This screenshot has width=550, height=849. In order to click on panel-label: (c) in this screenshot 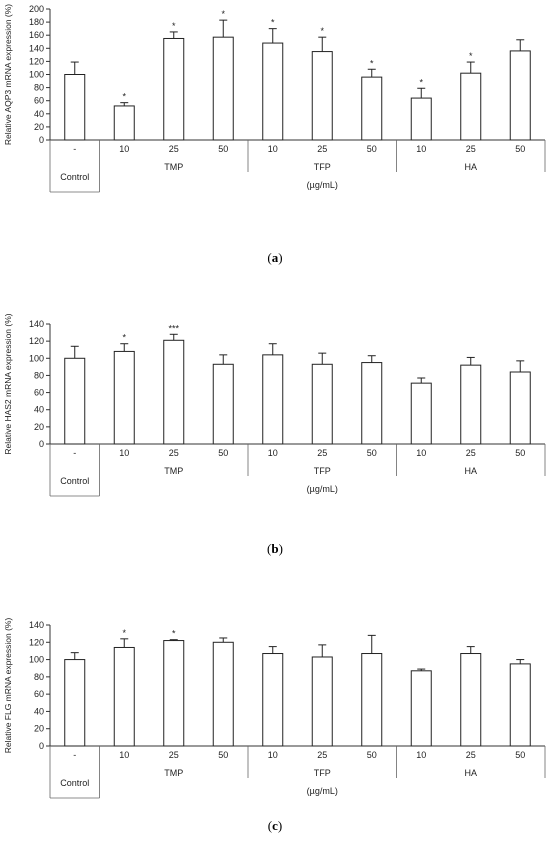, I will do `click(275, 825)`.